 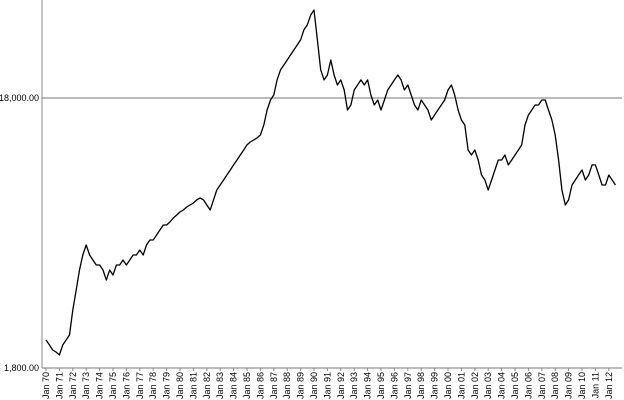 I want to click on x-tick-label: Jan 90, so click(x=314, y=385).